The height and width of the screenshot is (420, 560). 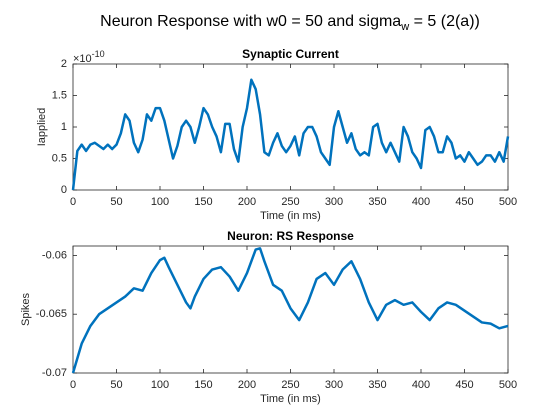 I want to click on title-subscript: w, so click(x=404, y=27).